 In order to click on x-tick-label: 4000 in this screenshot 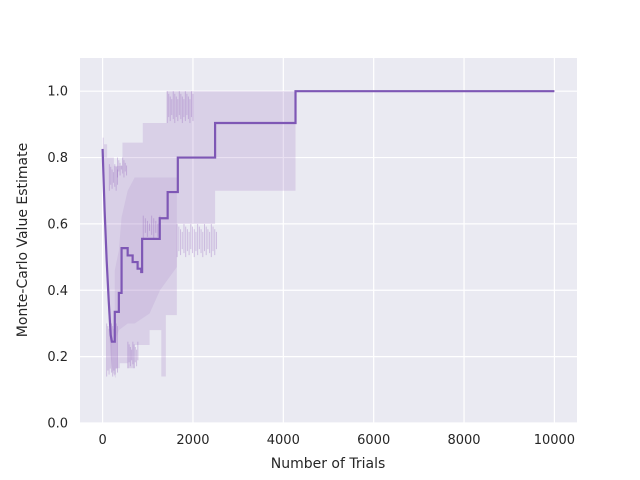, I will do `click(283, 440)`.